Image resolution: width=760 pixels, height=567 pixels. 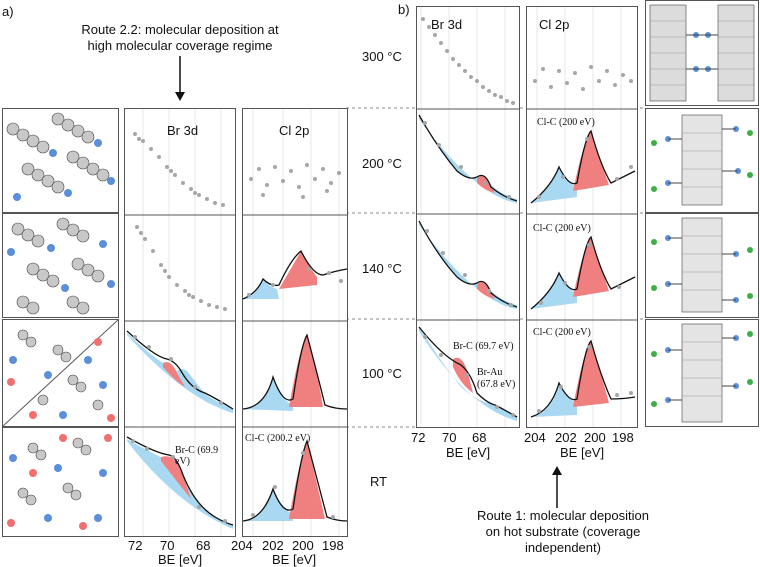 I want to click on panel-a-br-spectra, so click(x=180, y=322).